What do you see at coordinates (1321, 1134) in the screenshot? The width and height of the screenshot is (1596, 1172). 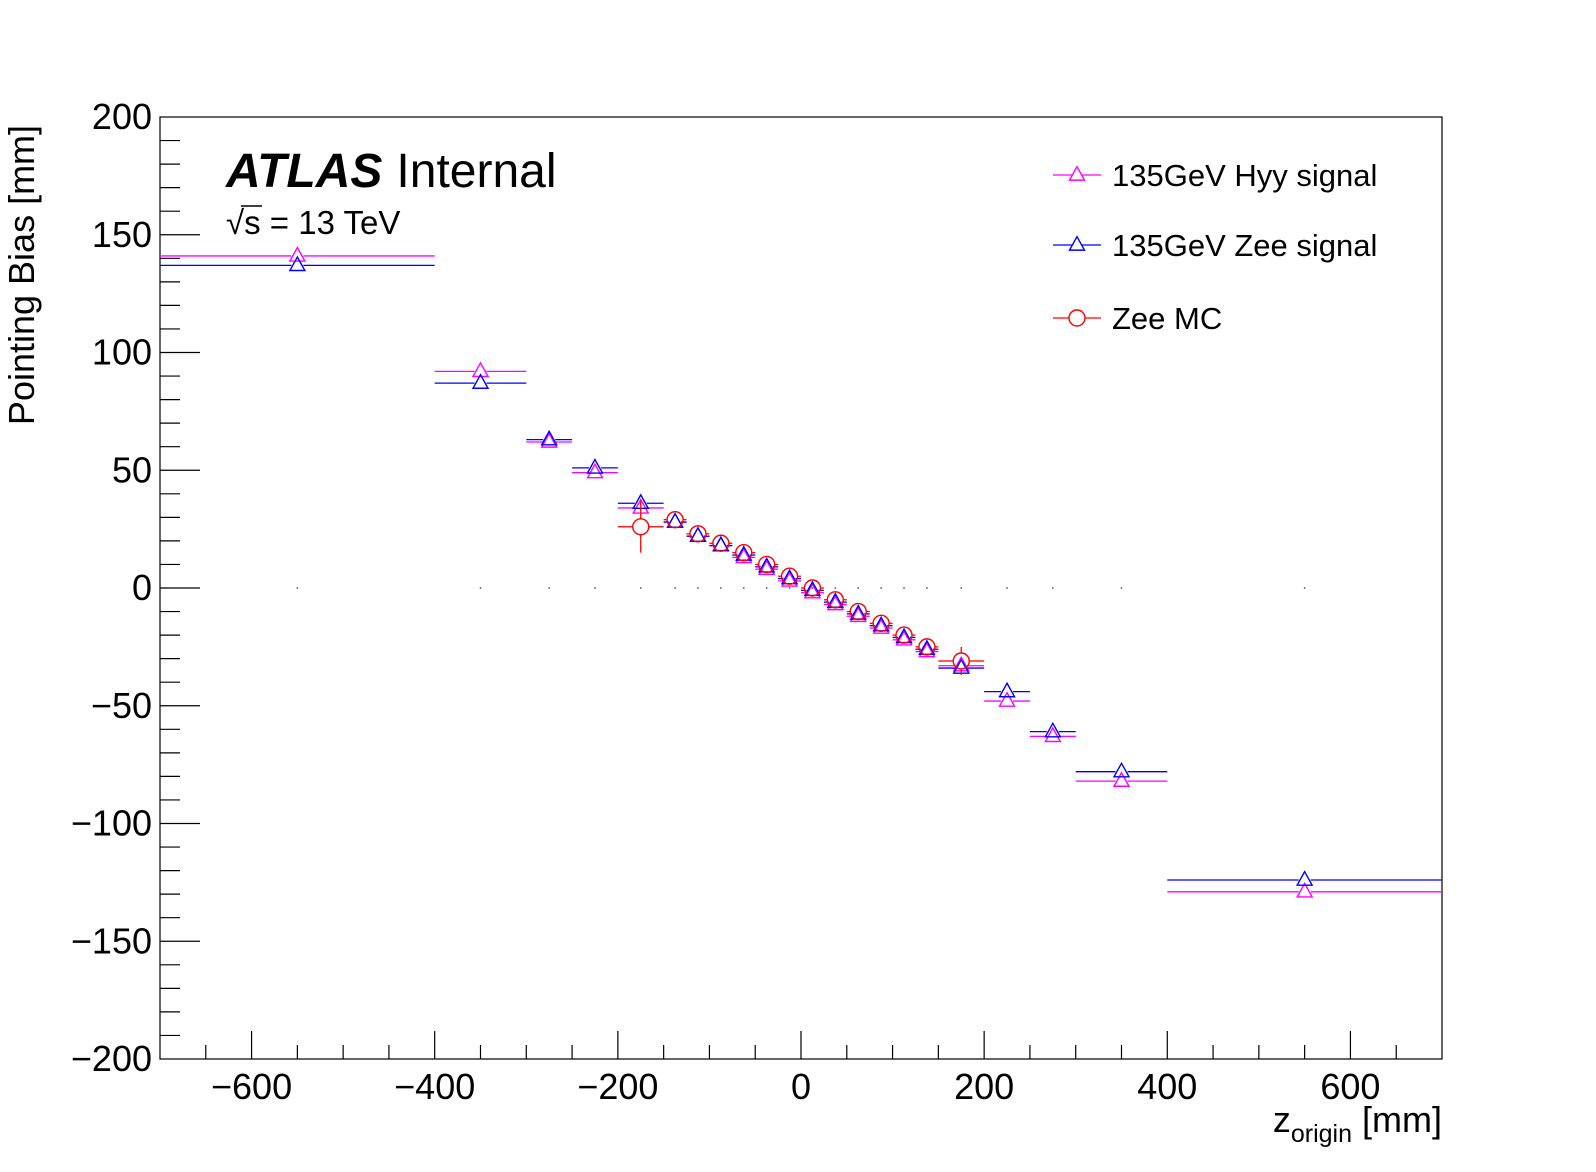 I see `x-axis-label-sub: origin` at bounding box center [1321, 1134].